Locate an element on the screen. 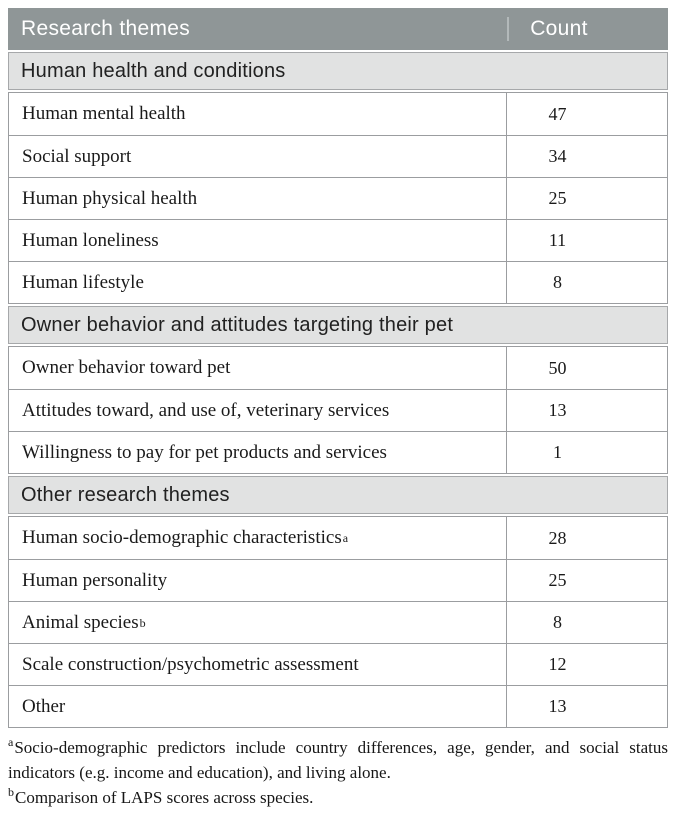 This screenshot has height=820, width=673. theme-cell: Owner behavior toward pet is located at coordinates (126, 367).